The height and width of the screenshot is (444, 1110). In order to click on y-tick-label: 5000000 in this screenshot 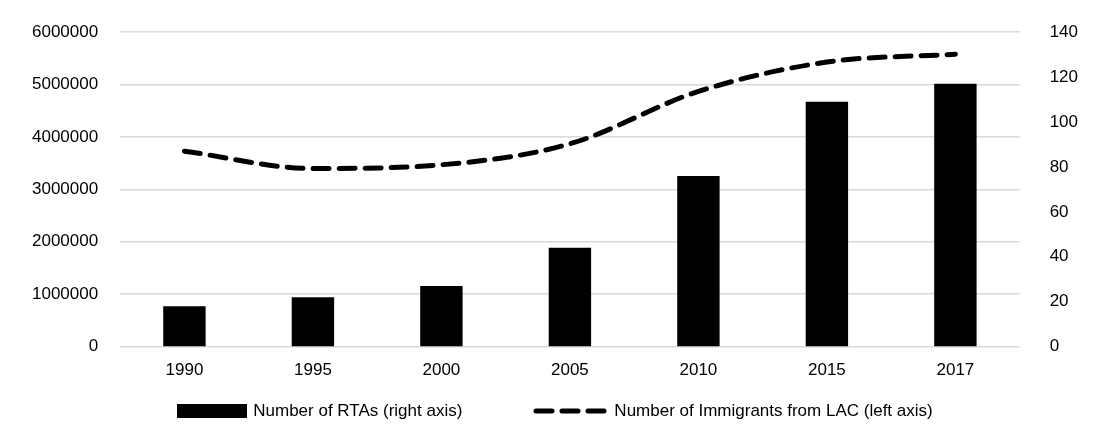, I will do `click(65, 84)`.